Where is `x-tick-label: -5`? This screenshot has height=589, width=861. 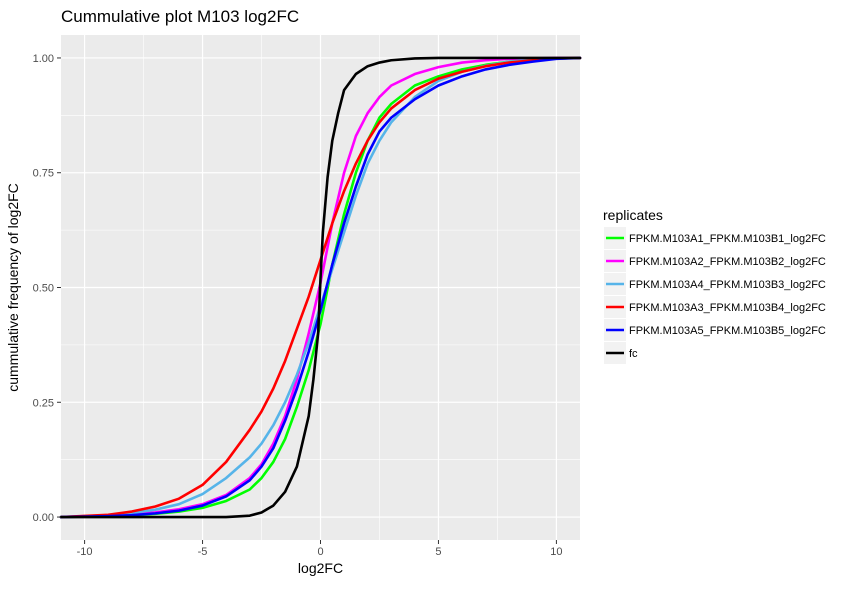 x-tick-label: -5 is located at coordinates (203, 552).